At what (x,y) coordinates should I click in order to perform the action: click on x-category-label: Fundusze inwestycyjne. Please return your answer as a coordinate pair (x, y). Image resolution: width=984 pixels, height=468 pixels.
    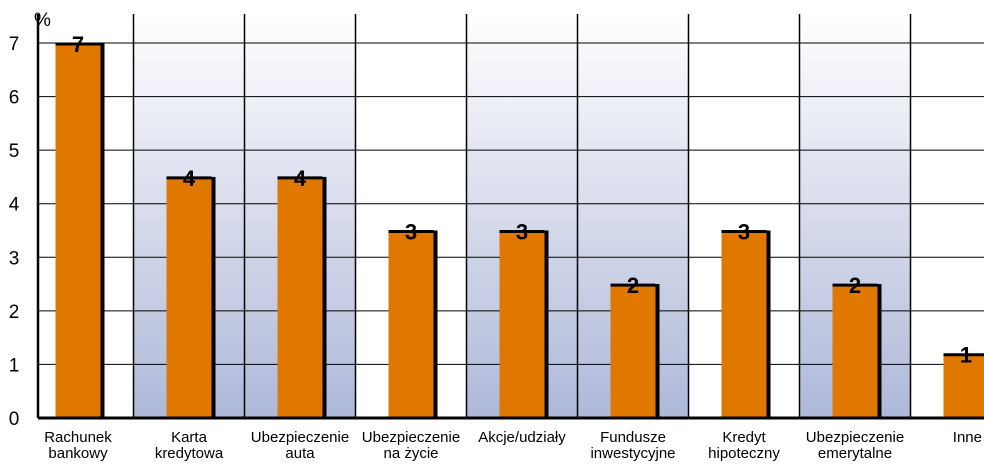
    Looking at the image, I should click on (632, 445).